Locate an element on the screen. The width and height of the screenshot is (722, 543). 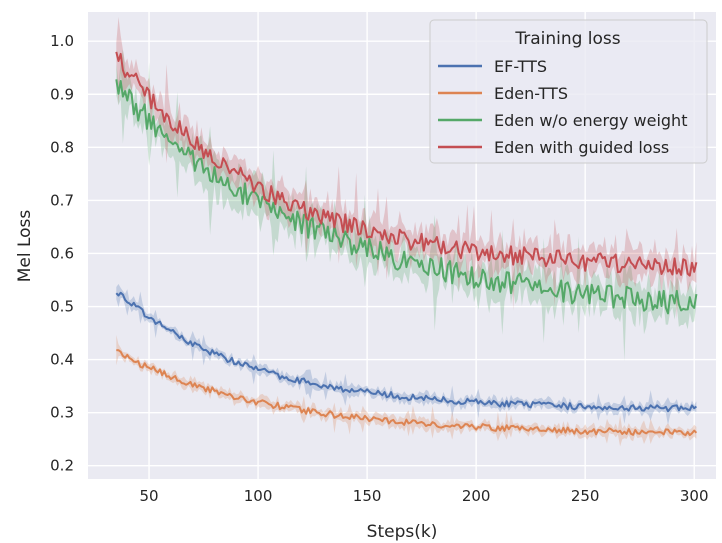
legend-label: EF-TTS is located at coordinates (520, 66).